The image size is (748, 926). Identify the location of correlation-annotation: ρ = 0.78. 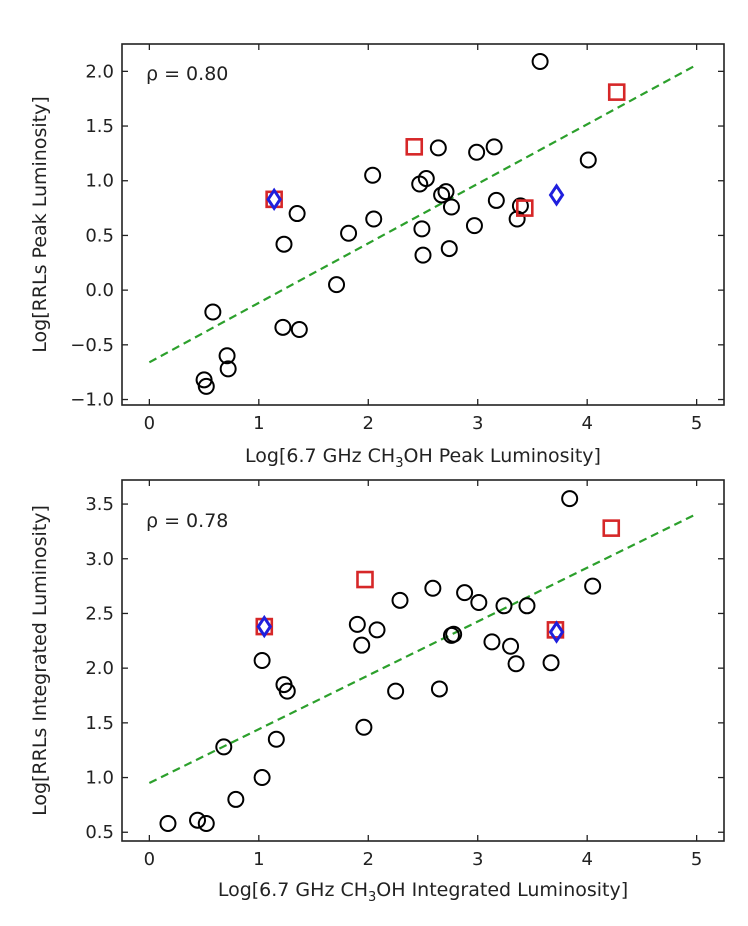
(187, 521).